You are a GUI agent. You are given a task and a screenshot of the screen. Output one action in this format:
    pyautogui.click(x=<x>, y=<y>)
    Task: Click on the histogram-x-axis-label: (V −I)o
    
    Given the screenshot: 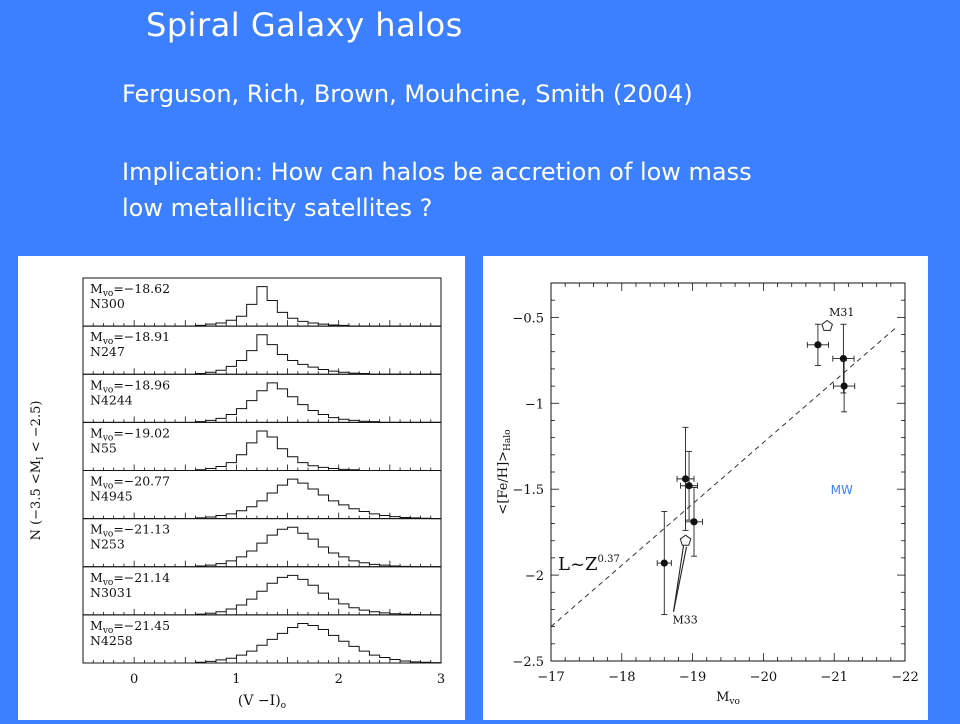 What is the action you would take?
    pyautogui.click(x=262, y=702)
    